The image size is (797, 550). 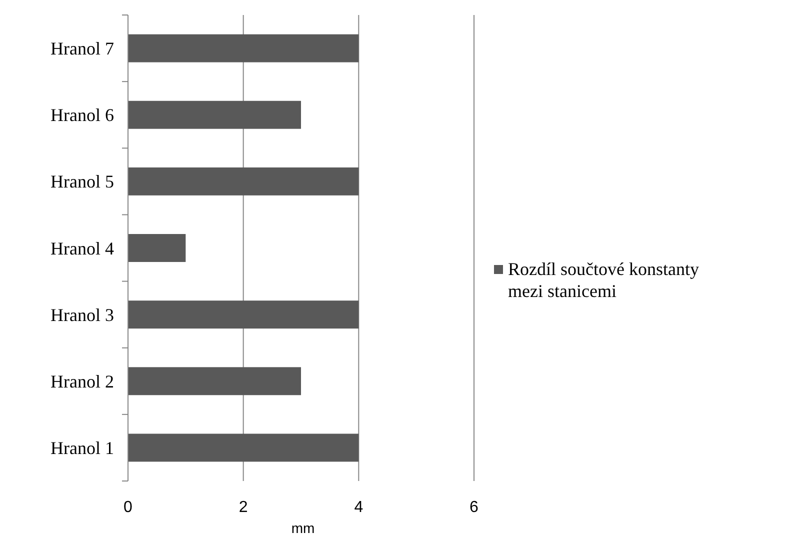 I want to click on legend-label: Rozdíl součtové konstanty mezi stanicemi, so click(x=603, y=280).